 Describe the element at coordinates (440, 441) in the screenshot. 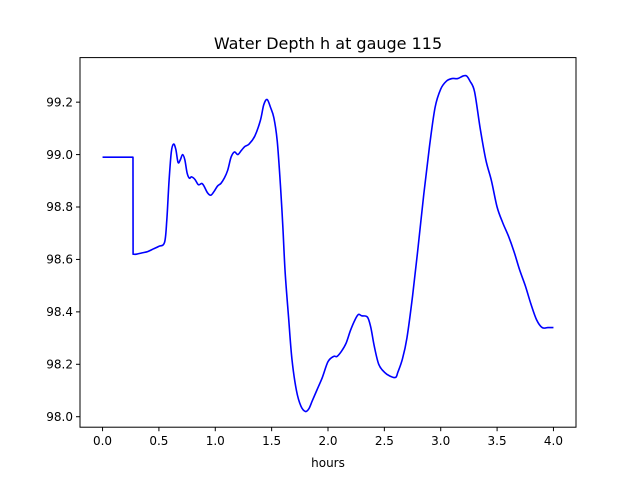

I see `x-tick-label: 3.0` at that location.